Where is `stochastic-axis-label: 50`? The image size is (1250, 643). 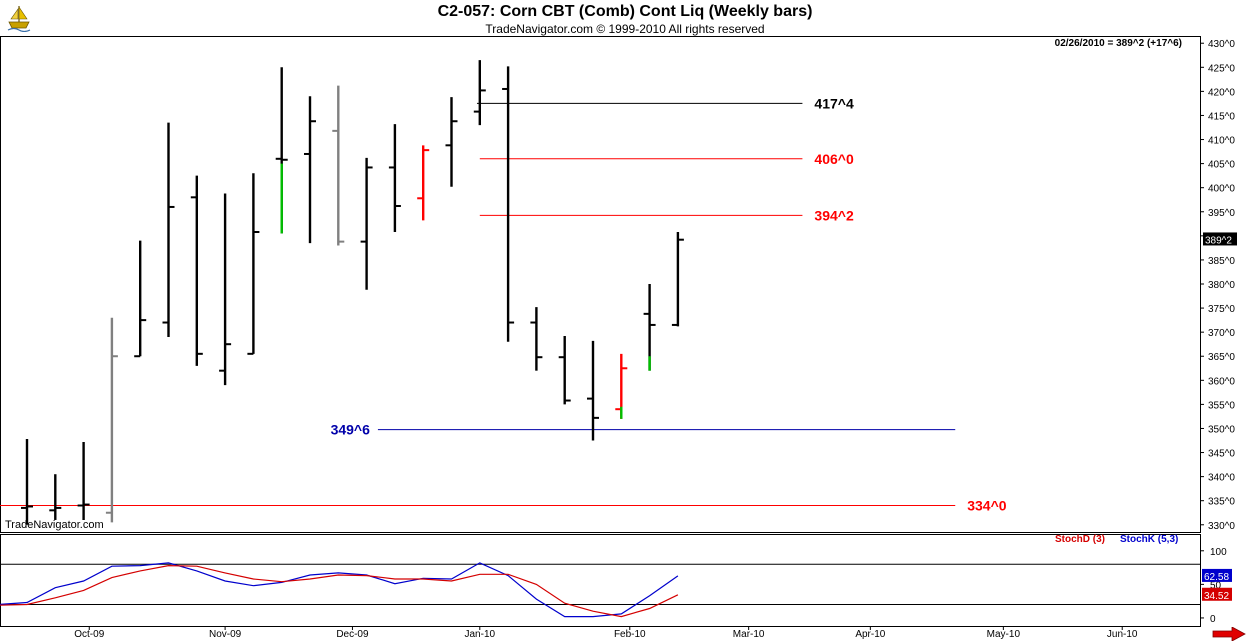 stochastic-axis-label: 50 is located at coordinates (1216, 585).